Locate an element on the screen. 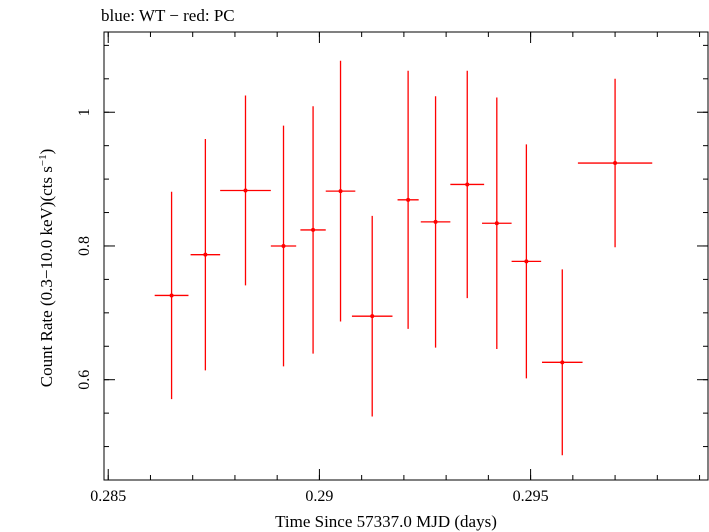 Image resolution: width=709 pixels, height=532 pixels. x-tick-label: 0.29 is located at coordinates (319, 496).